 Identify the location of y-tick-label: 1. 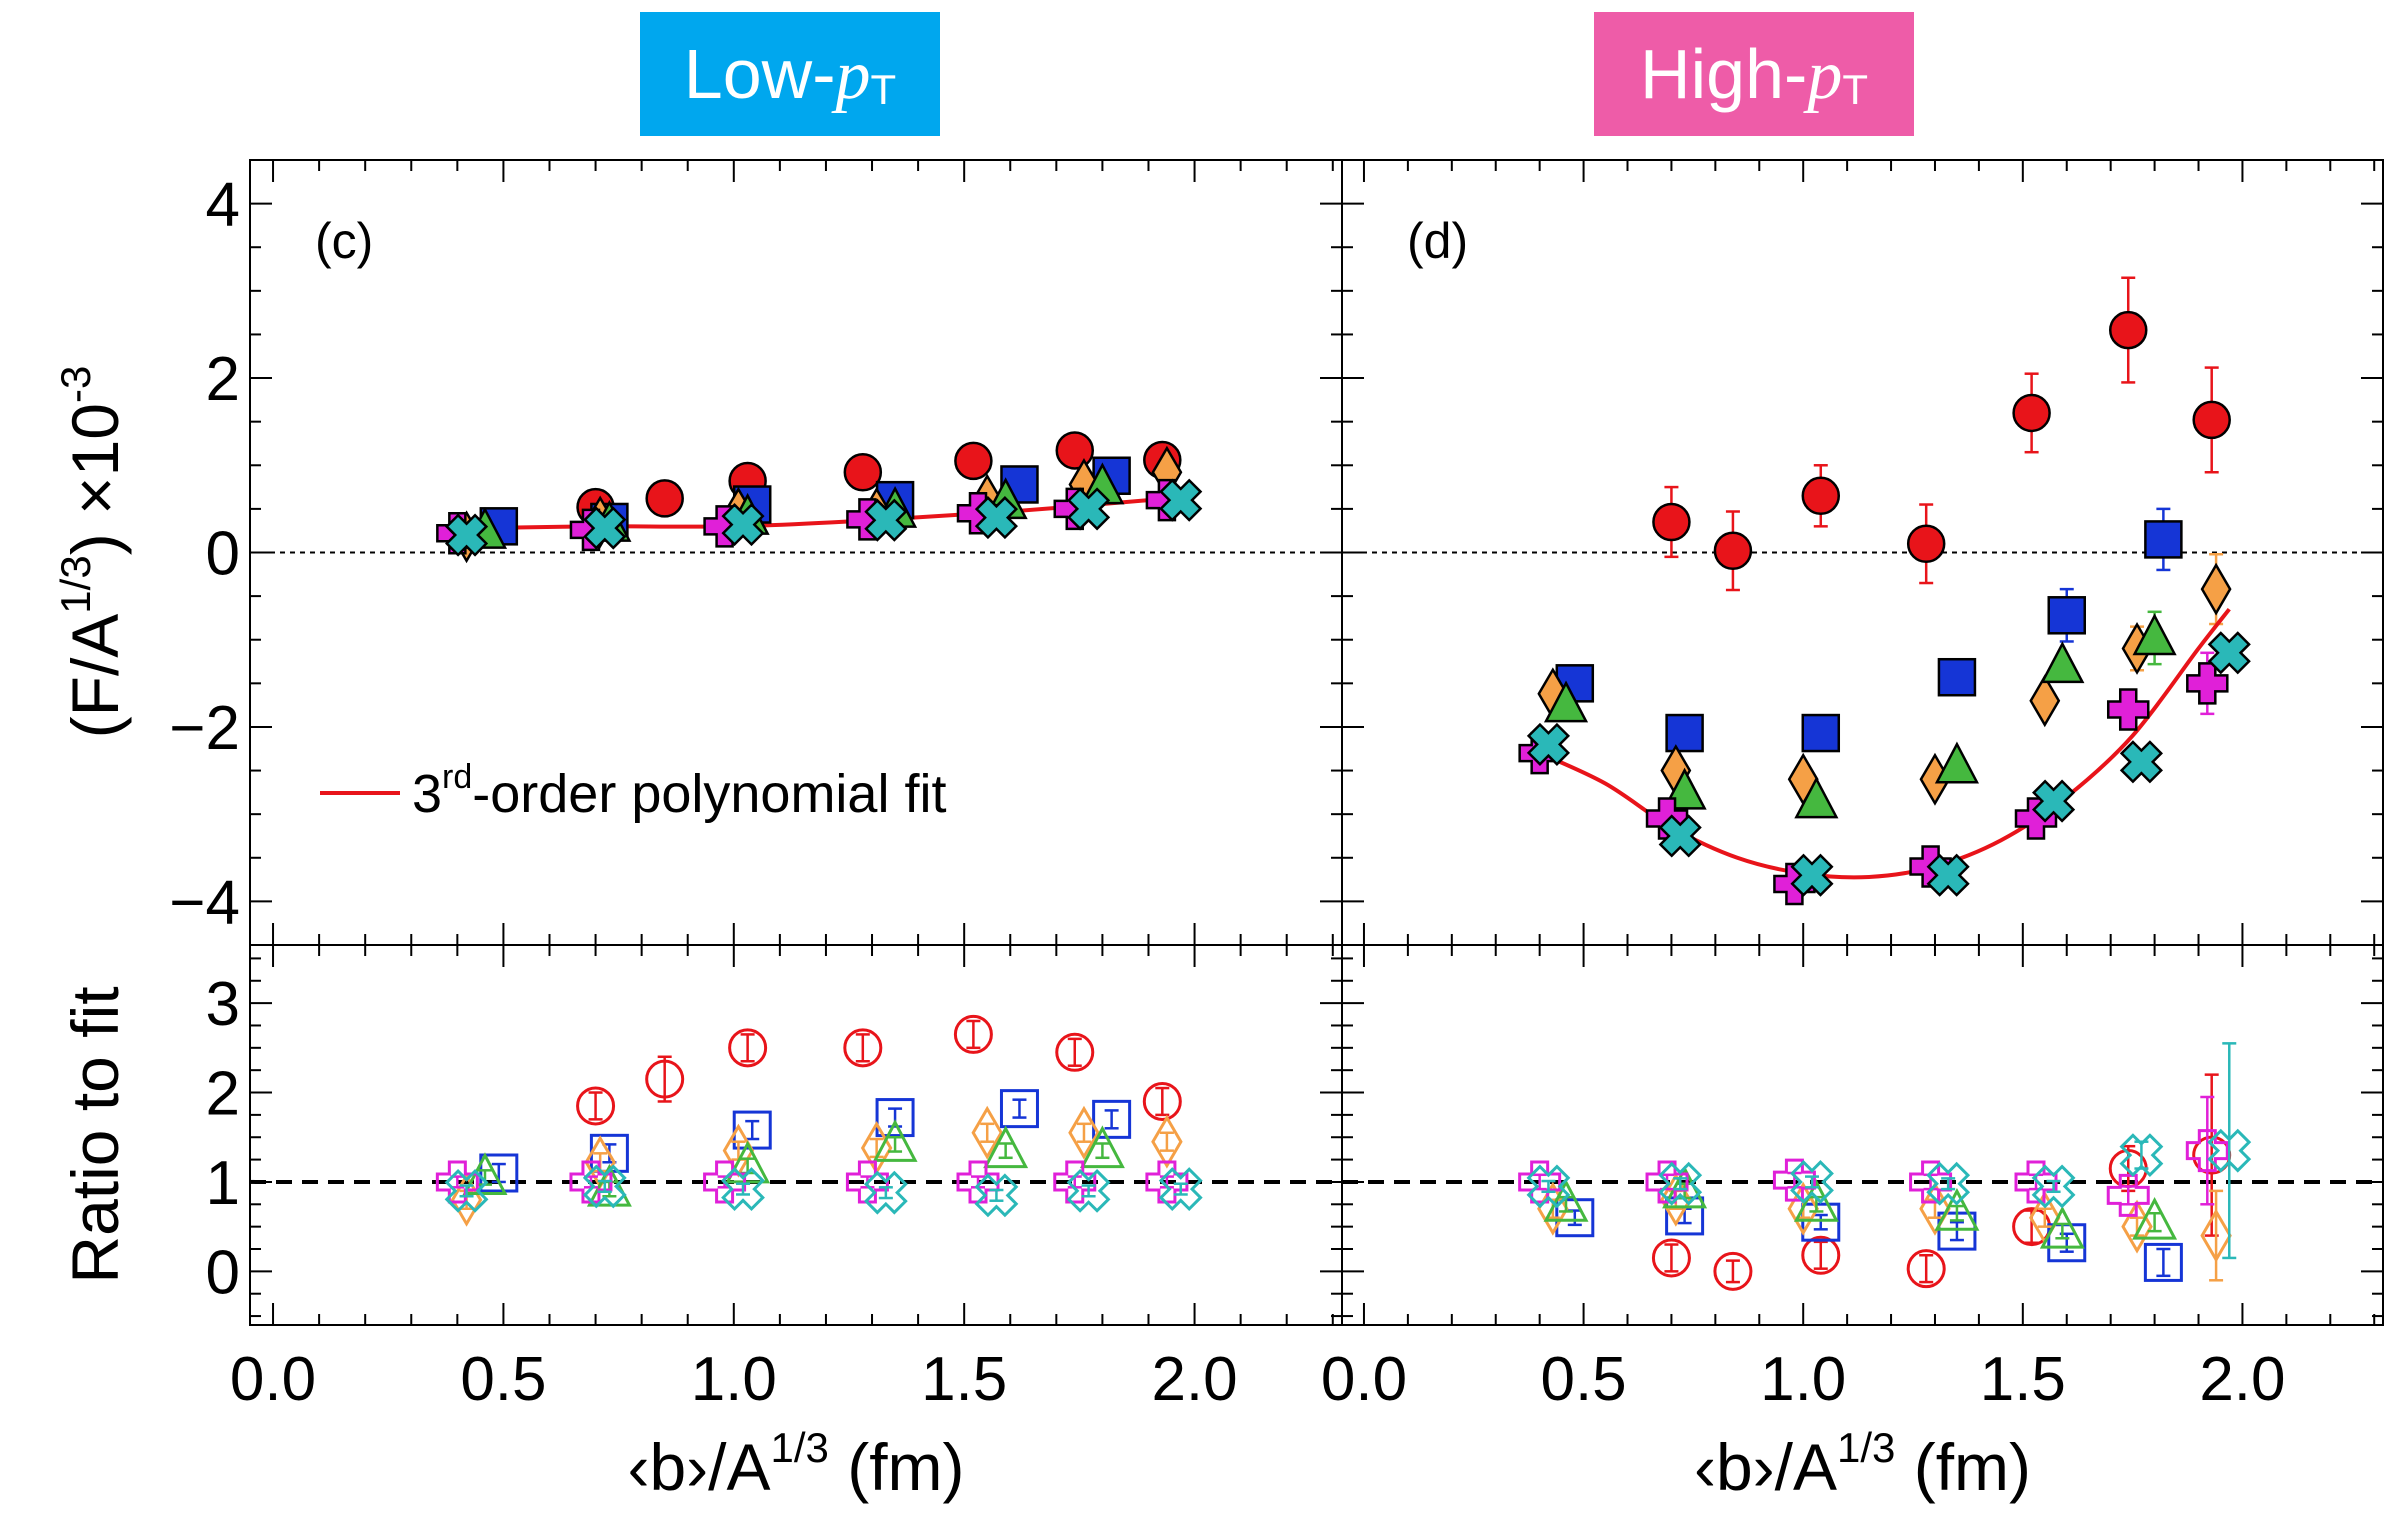
(223, 1183).